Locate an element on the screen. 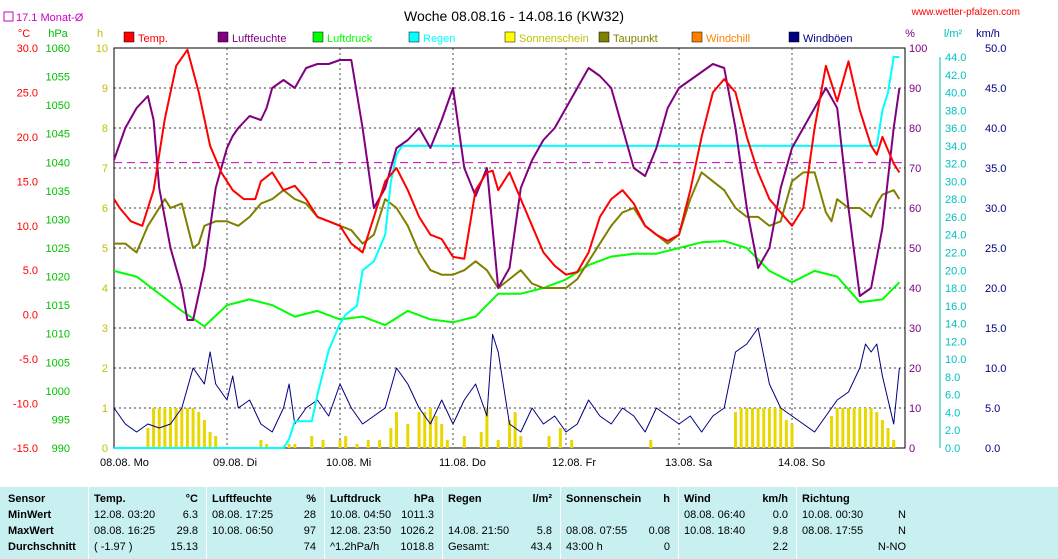  y-tick-label-rain: 10.0 is located at coordinates (955, 360).